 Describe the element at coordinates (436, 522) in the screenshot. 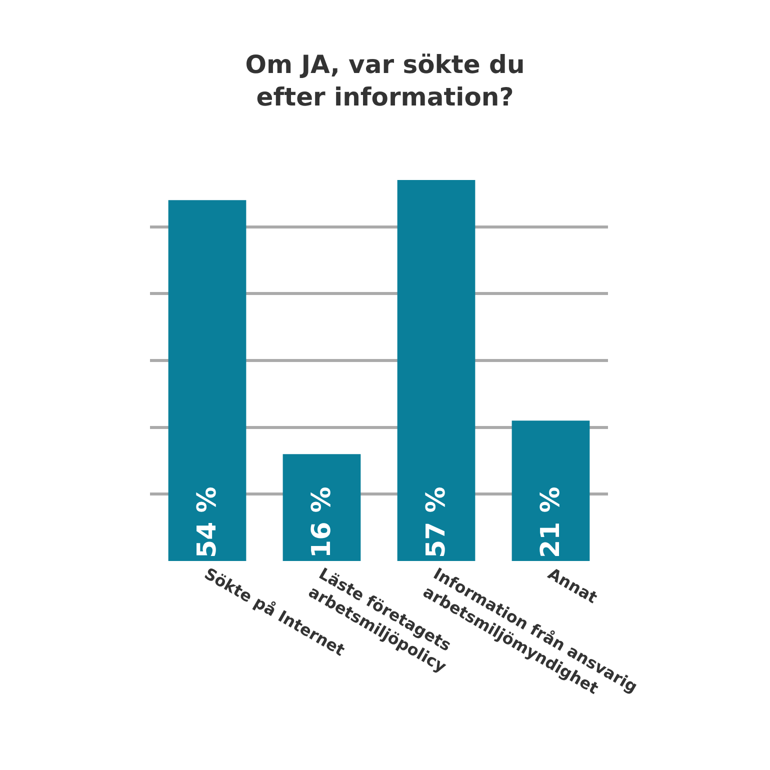

I see `data-label: 57 %` at that location.